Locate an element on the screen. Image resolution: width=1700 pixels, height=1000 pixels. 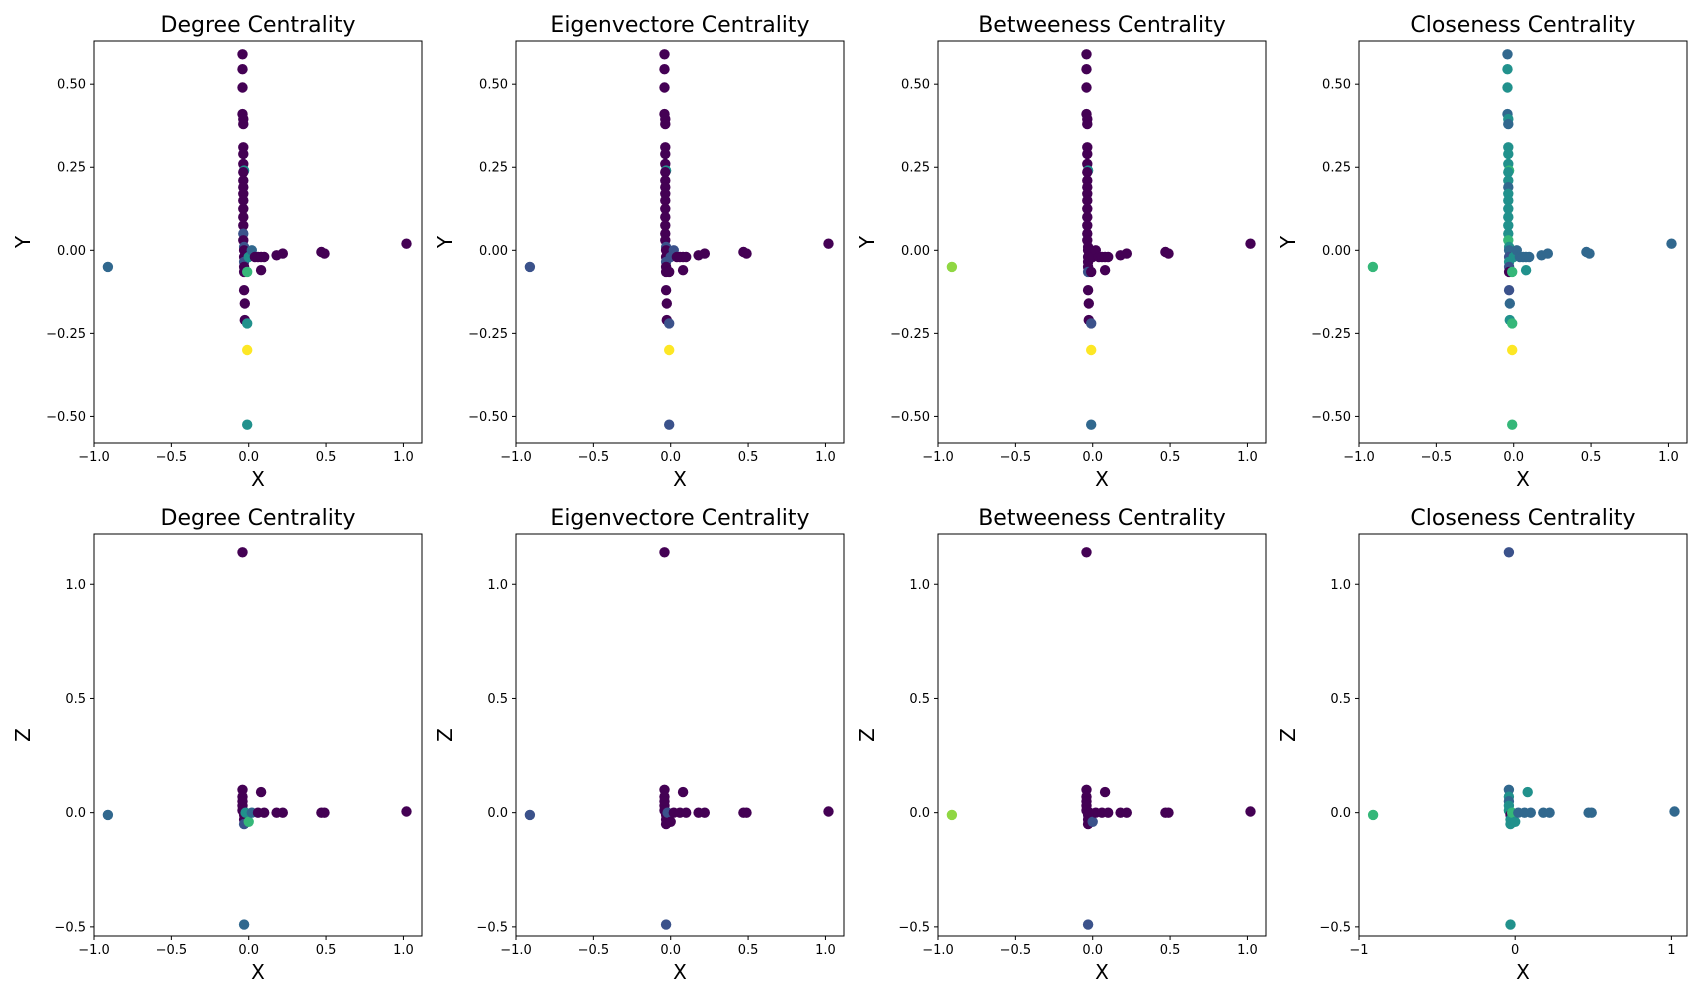
x-tick-label: 0 is located at coordinates (1515, 950).